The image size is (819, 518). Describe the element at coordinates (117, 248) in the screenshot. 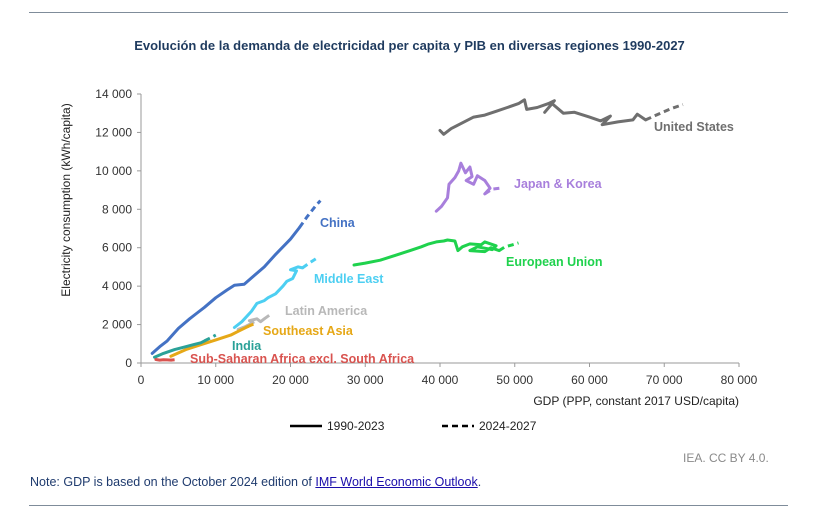

I see `y-tick-label: 6 000` at that location.